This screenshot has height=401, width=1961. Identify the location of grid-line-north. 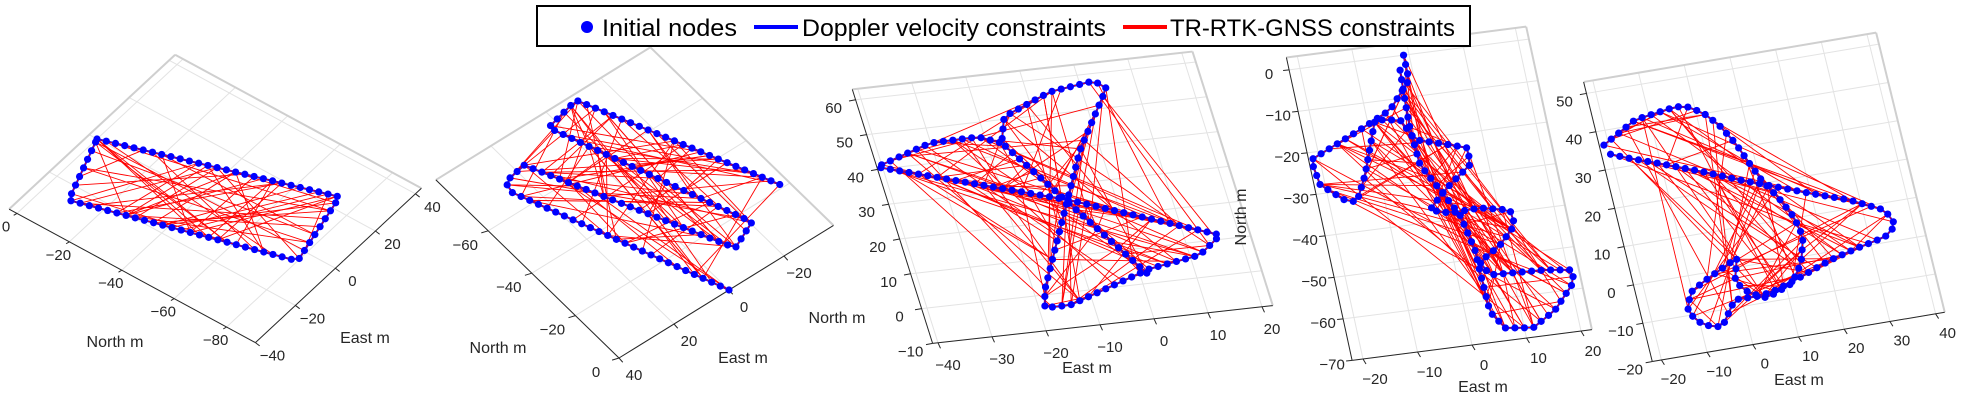
(1058, 185).